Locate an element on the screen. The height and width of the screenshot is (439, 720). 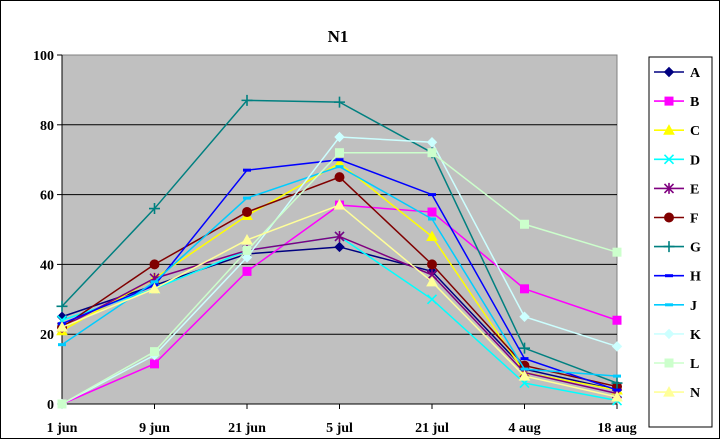
legend-label: H is located at coordinates (695, 277).